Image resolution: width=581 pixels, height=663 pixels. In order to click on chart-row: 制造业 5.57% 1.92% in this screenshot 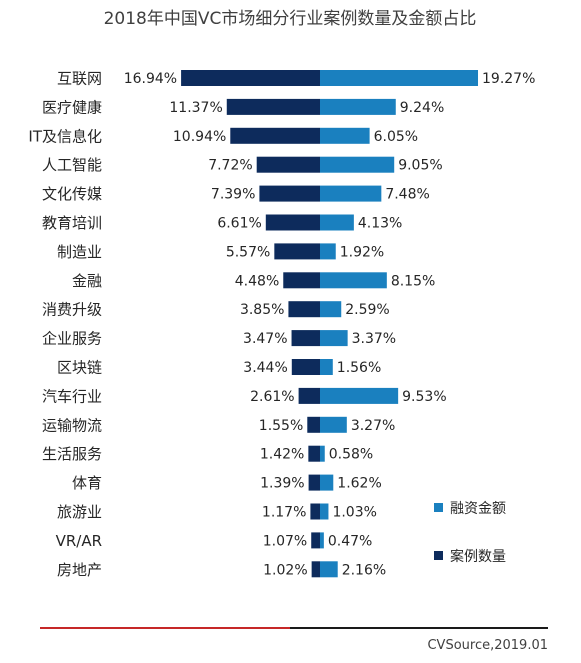, I will do `click(220, 252)`.